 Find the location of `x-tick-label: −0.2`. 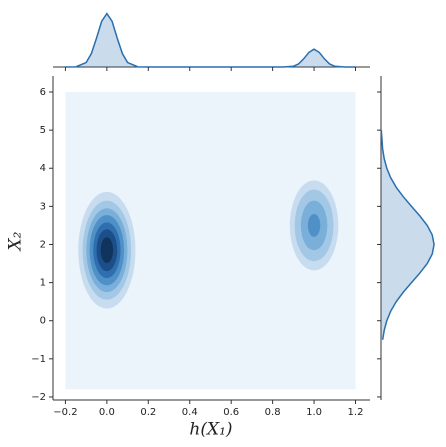

x-tick-label: −0.2 is located at coordinates (65, 412).